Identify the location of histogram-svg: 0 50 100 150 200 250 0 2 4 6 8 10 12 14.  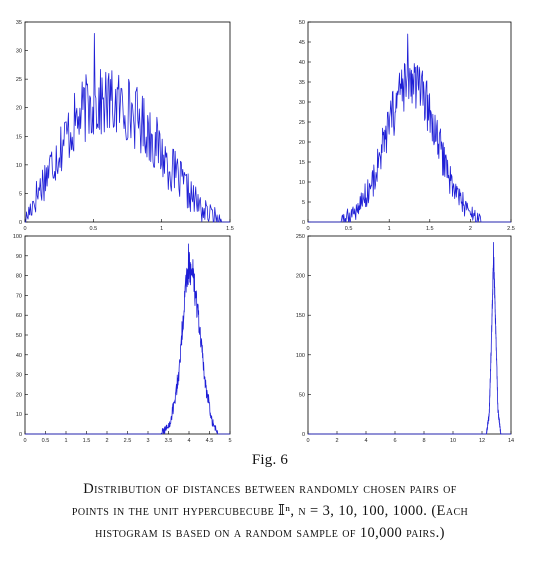
(405, 339).